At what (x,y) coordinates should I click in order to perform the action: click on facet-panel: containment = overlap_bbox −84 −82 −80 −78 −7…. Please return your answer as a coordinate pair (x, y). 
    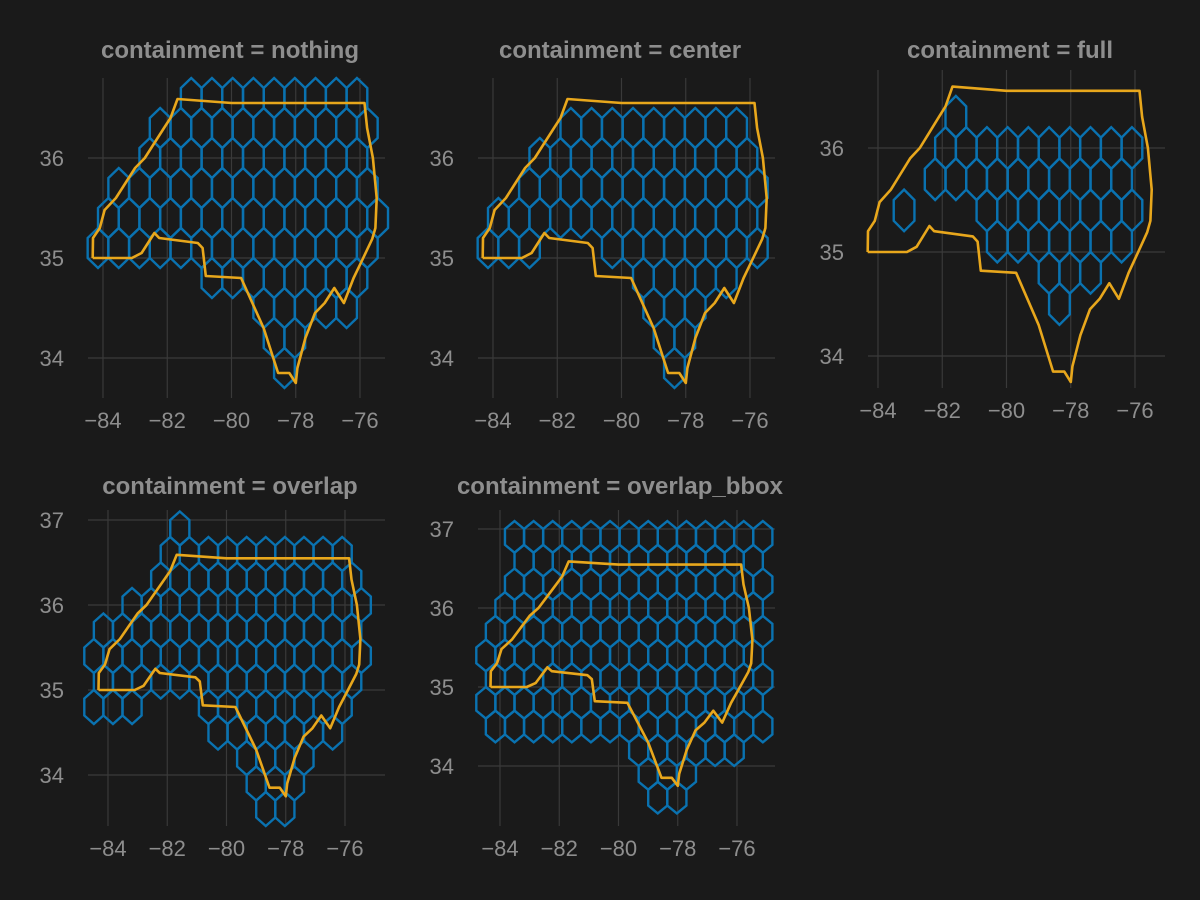
    Looking at the image, I should click on (607, 667).